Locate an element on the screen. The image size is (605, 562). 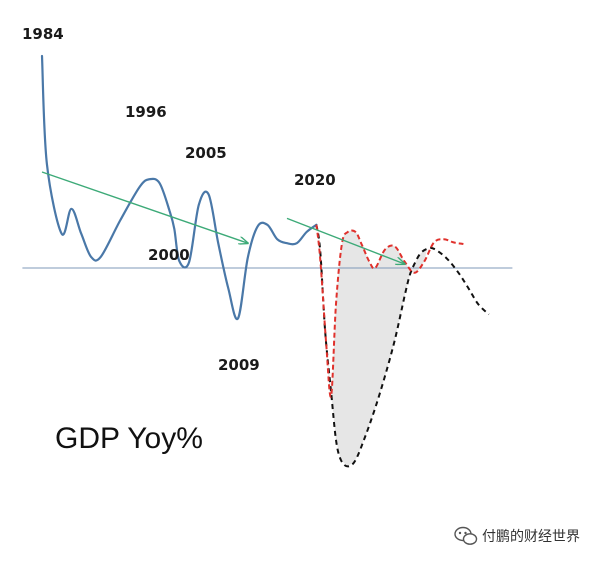
scenario-v-shape-line is located at coordinates (389, 311).